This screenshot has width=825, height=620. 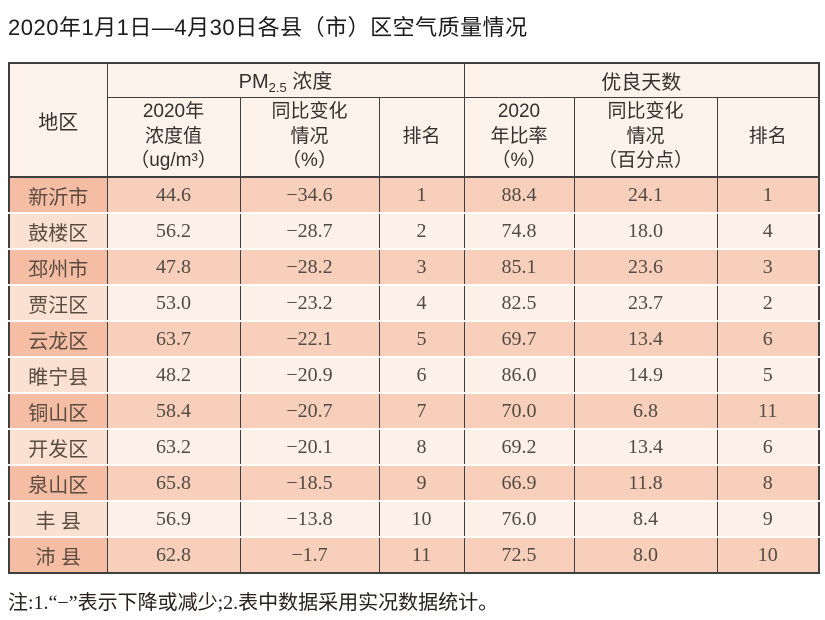 I want to click on good-ratio-cell: 72.5, so click(x=519, y=554).